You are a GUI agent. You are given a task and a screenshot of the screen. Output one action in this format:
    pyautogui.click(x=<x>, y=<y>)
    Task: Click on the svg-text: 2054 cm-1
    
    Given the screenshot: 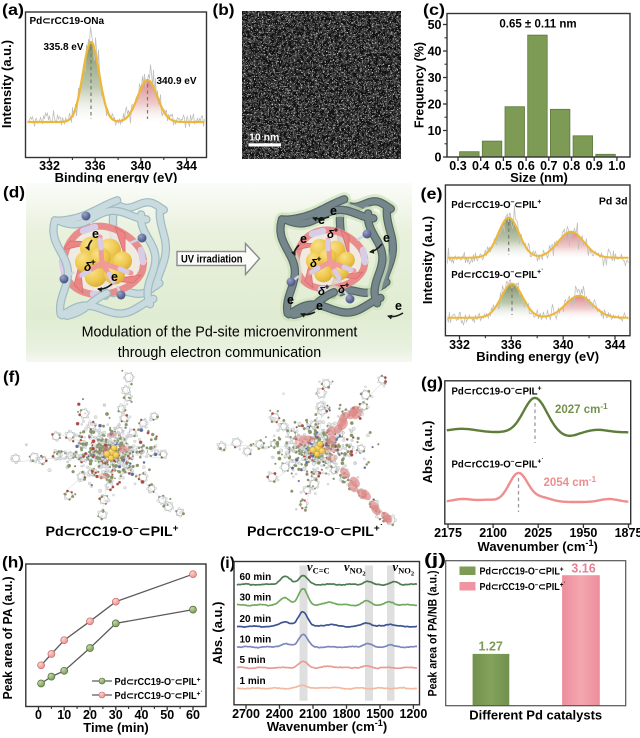 What is the action you would take?
    pyautogui.click(x=570, y=482)
    